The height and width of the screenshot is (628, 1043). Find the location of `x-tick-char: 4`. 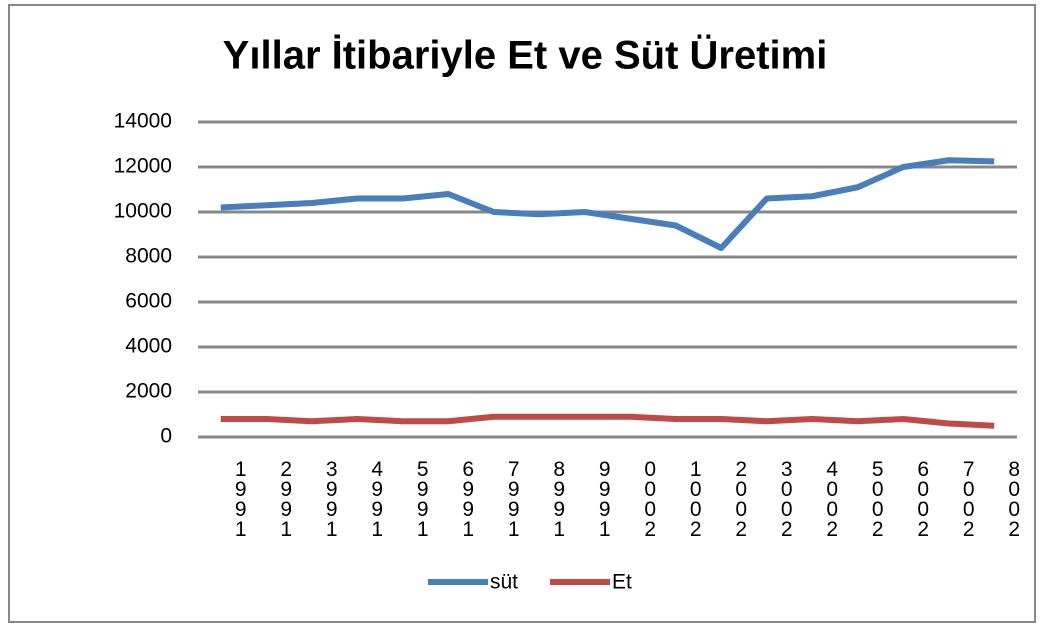

x-tick-char: 4 is located at coordinates (377, 469).